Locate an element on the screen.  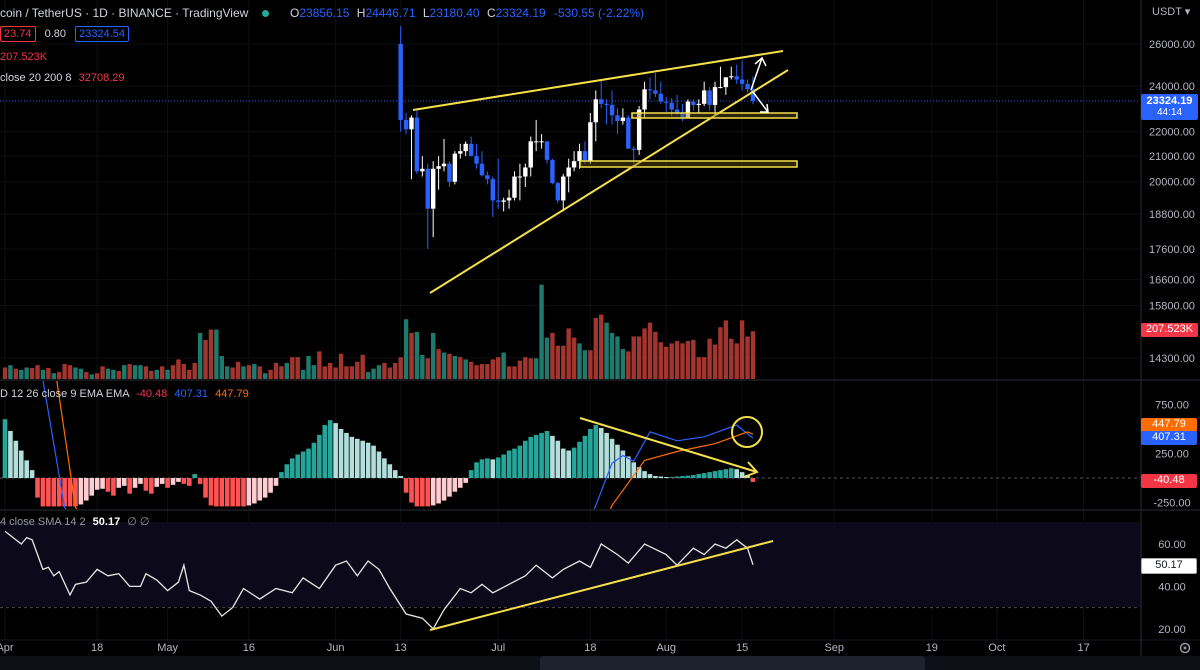
gear-icon is located at coordinates (1185, 648).